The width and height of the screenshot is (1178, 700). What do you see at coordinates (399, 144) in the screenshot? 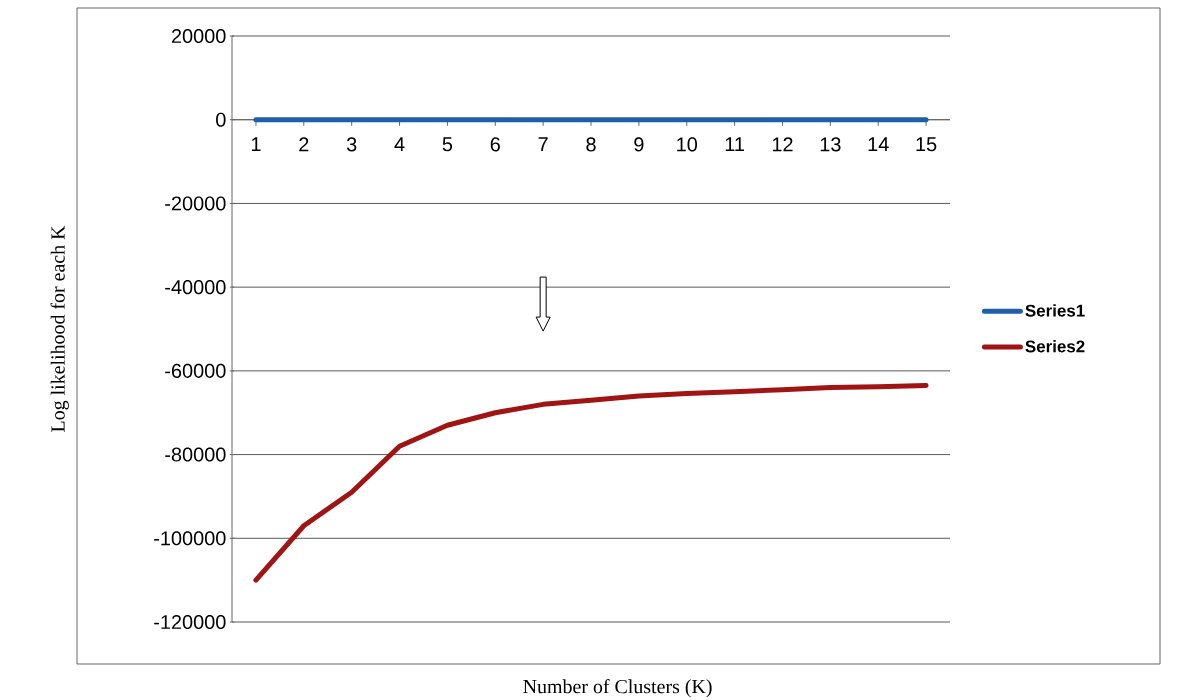
I see `x-tick-label: 4` at bounding box center [399, 144].